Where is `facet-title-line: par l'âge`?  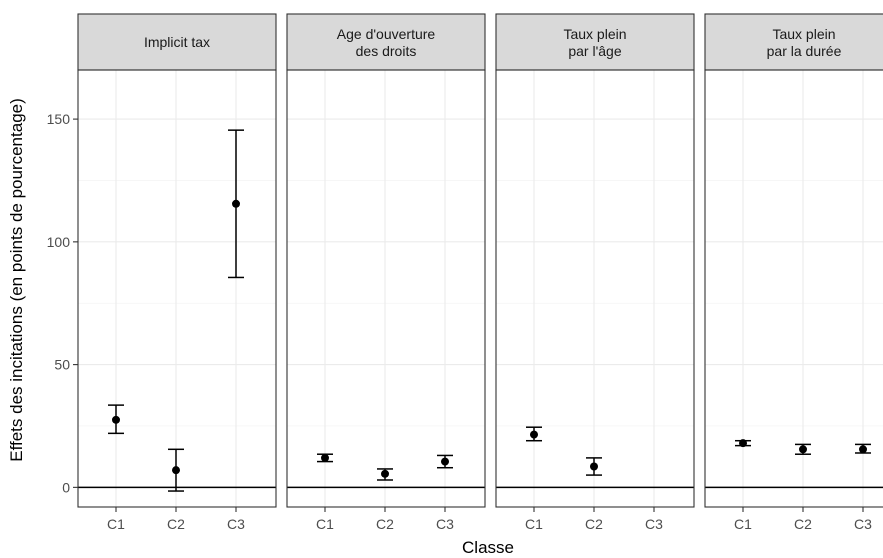 facet-title-line: par l'âge is located at coordinates (594, 51).